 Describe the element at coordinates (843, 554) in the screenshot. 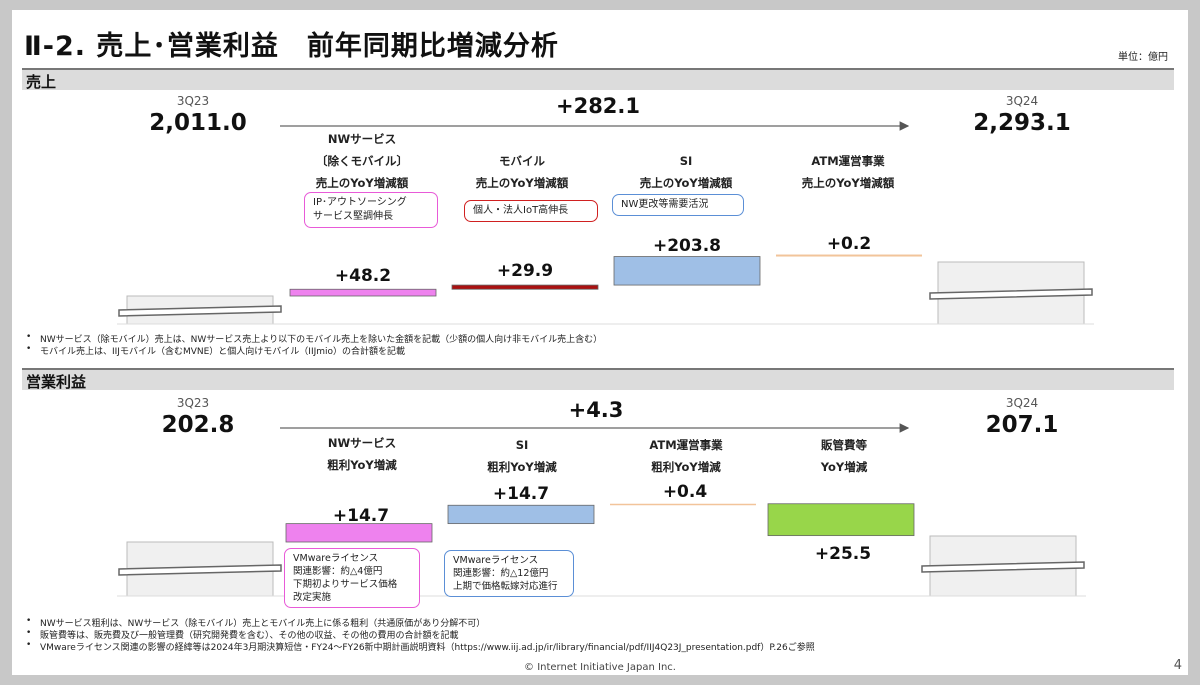

I see `profit-value-label: +25.5` at that location.